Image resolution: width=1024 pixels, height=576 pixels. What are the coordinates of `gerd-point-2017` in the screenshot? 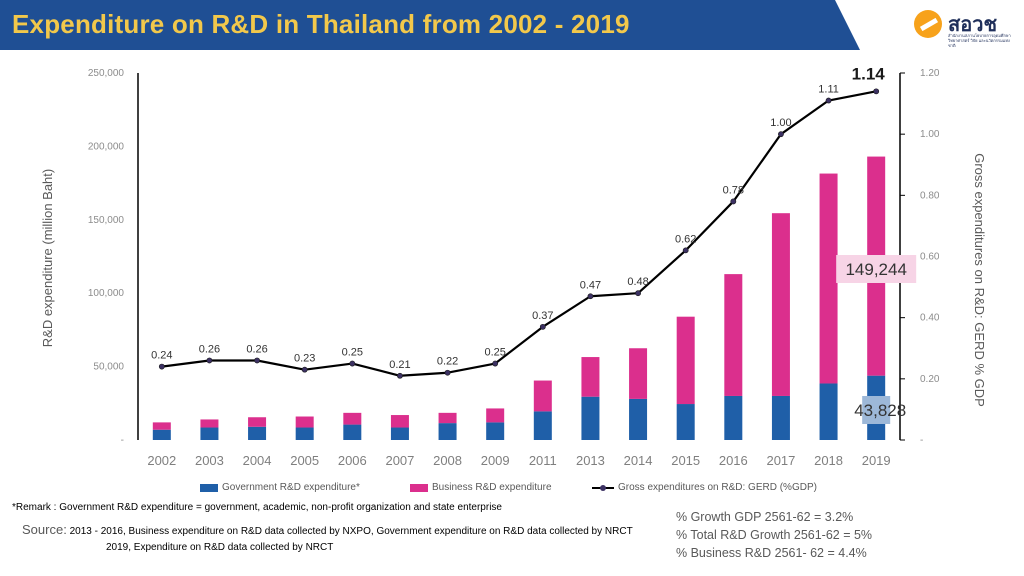 It's located at (781, 134).